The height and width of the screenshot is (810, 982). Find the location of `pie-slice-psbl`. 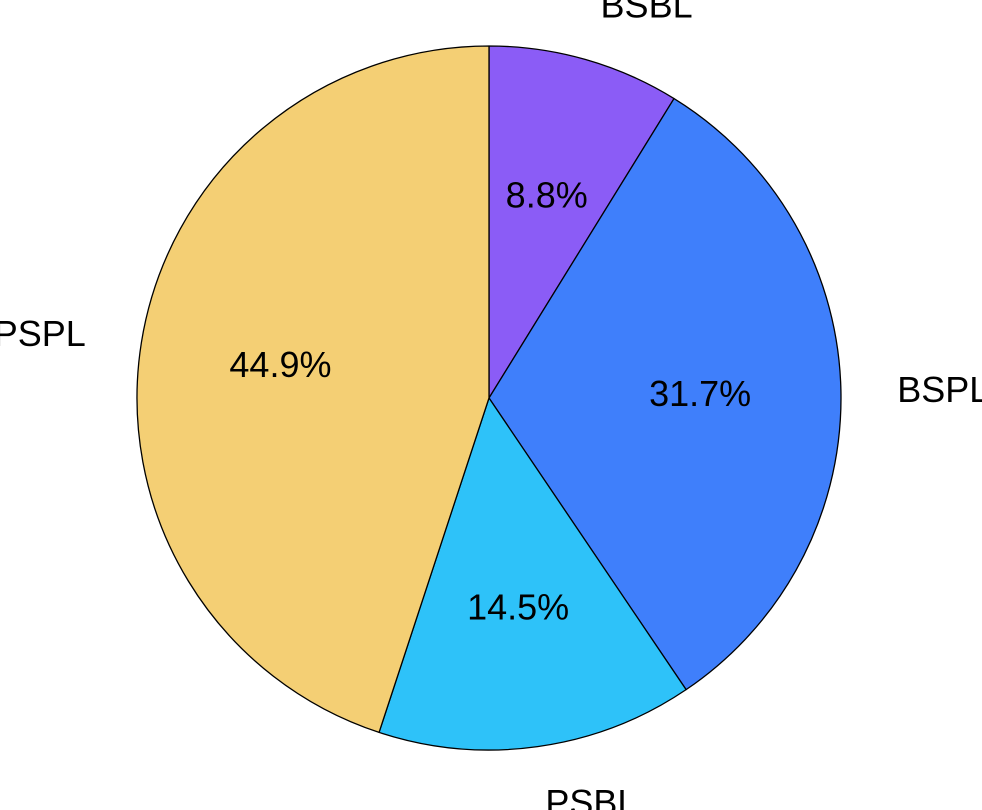

pie-slice-psbl is located at coordinates (532, 574).